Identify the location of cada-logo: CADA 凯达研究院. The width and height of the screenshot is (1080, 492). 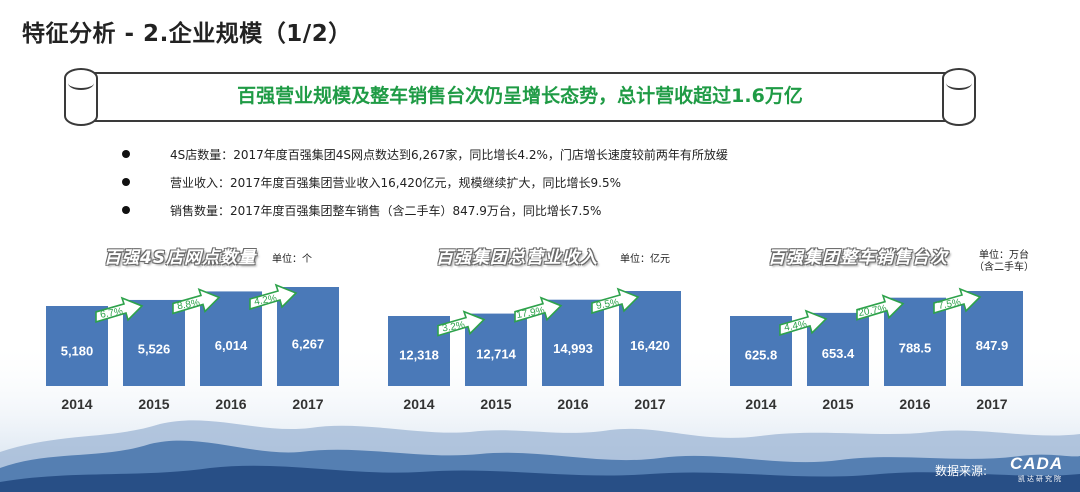
(1041, 471).